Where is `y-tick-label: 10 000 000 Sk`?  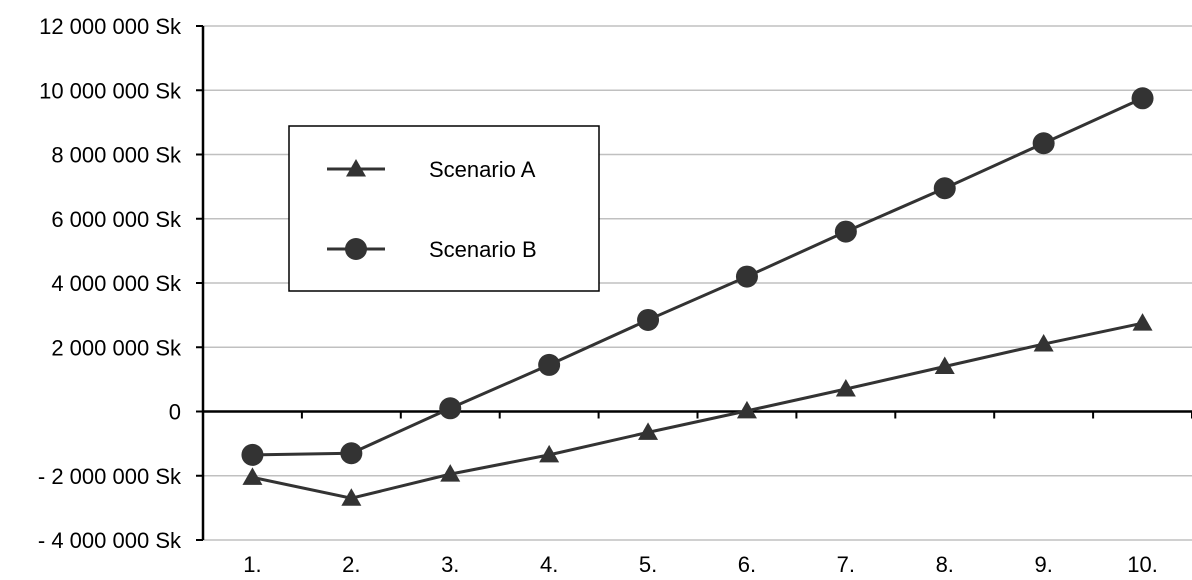
y-tick-label: 10 000 000 Sk is located at coordinates (110, 90).